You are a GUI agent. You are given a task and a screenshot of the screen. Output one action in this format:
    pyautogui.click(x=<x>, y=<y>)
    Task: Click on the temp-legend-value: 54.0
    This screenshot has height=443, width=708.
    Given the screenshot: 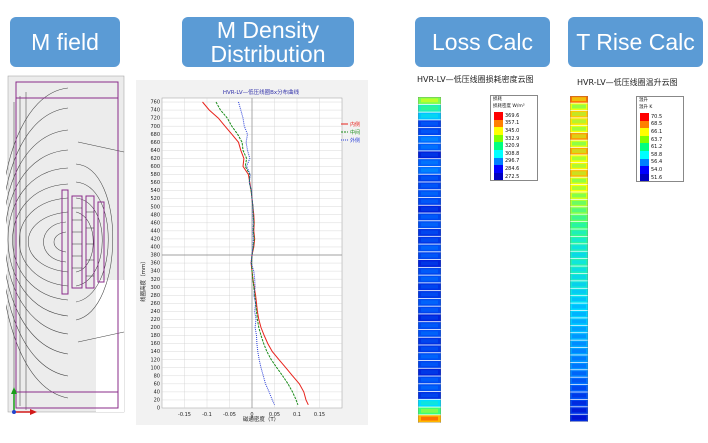 What is the action you would take?
    pyautogui.click(x=657, y=169)
    